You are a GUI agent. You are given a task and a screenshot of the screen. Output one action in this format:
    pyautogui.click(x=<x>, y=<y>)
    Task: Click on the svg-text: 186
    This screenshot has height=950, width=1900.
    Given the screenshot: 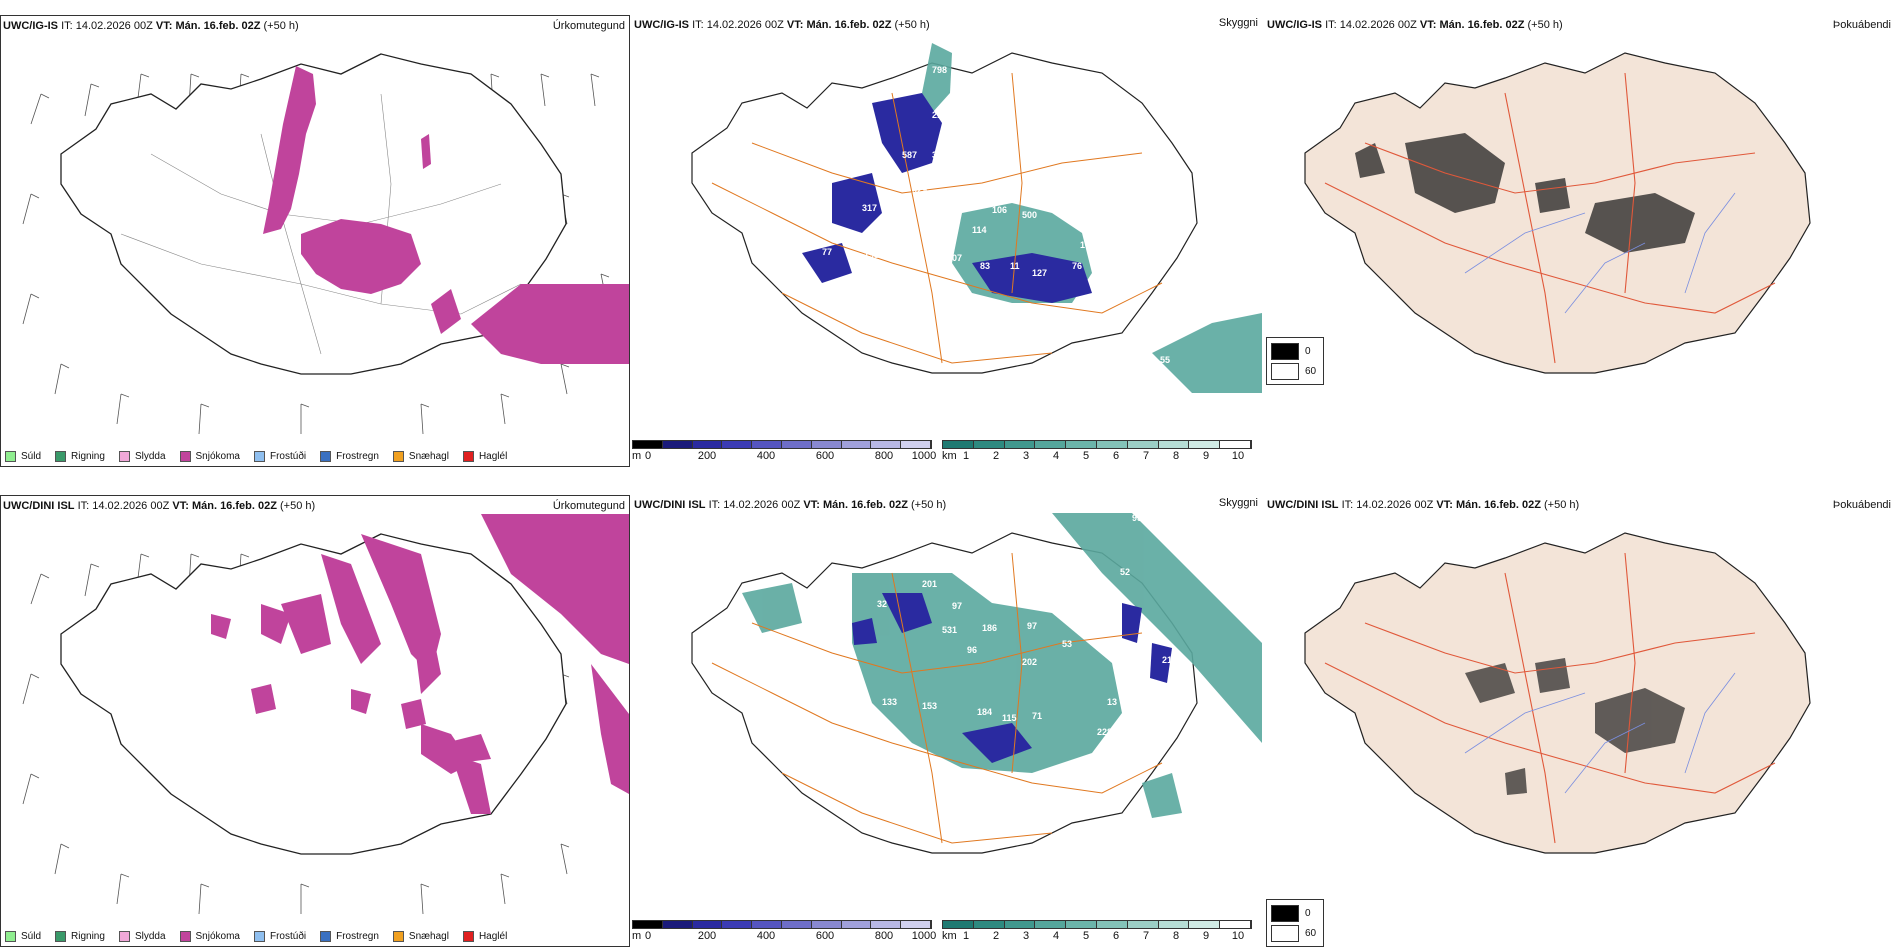 What is the action you would take?
    pyautogui.click(x=989, y=628)
    